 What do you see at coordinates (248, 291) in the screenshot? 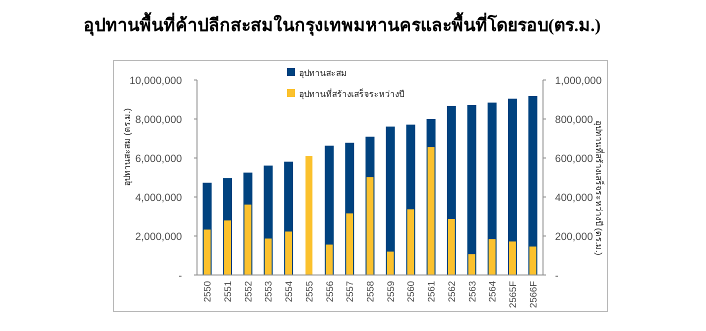
I see `x-tick-label: 2552` at bounding box center [248, 291].